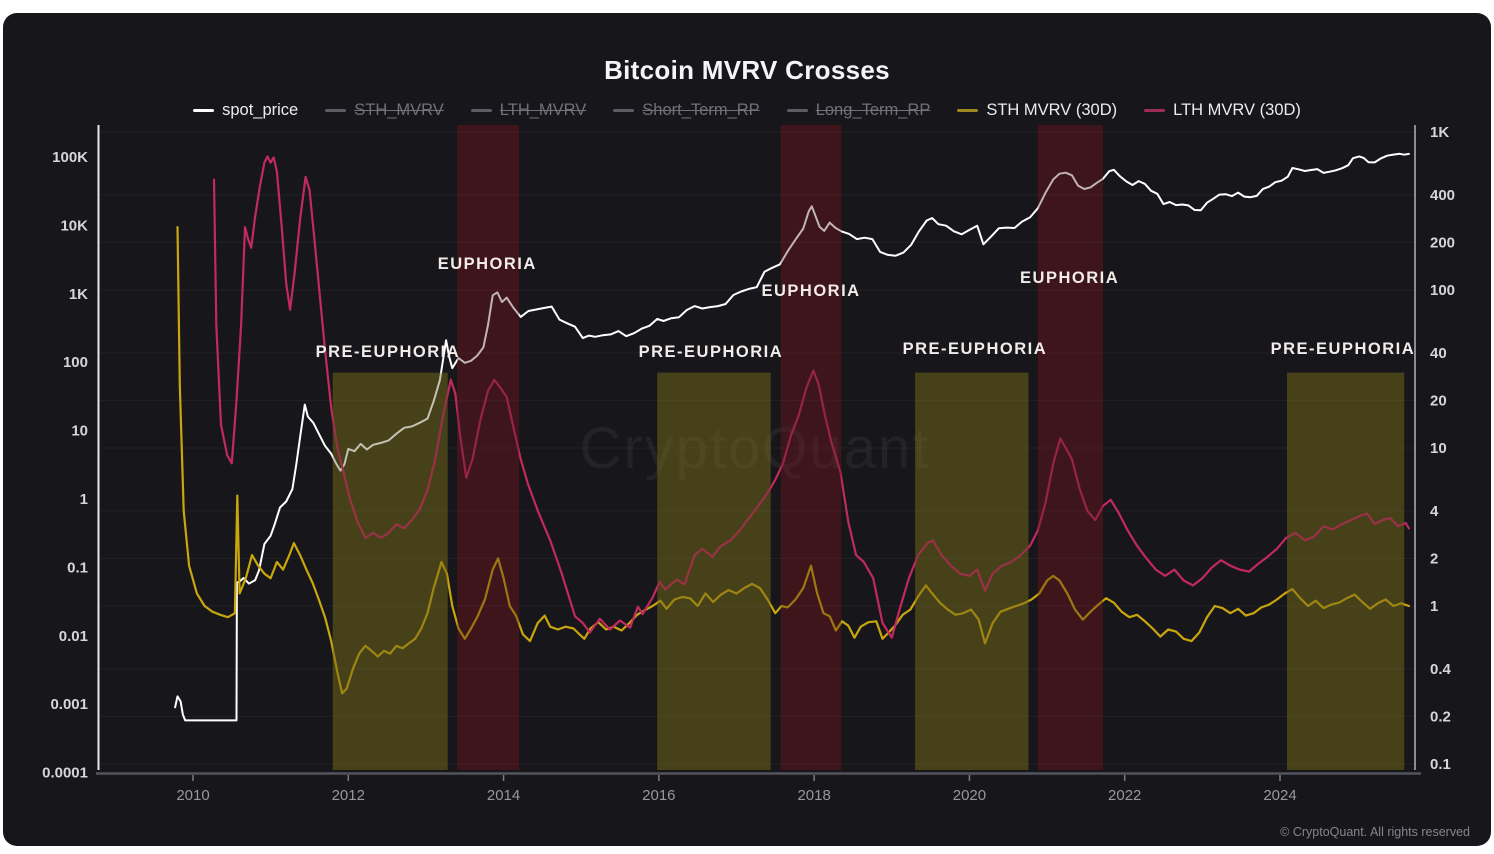  I want to click on left-axis-tick-label: 0.0001, so click(65, 773).